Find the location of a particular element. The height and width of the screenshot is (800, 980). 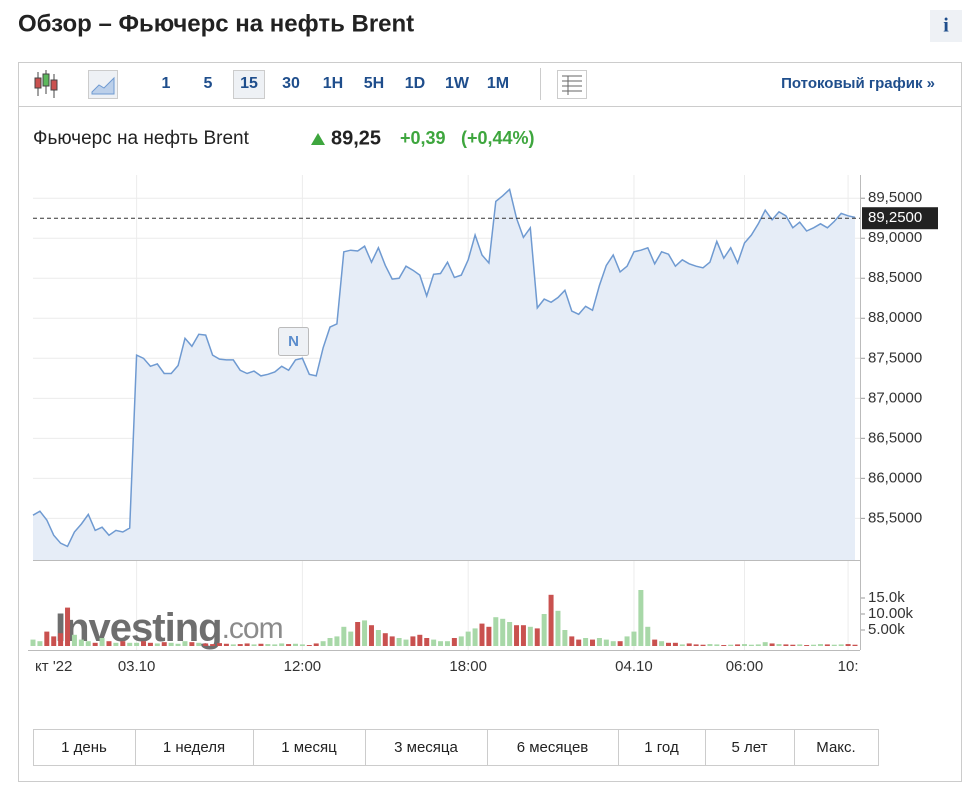

news-marker: N is located at coordinates (293, 341).